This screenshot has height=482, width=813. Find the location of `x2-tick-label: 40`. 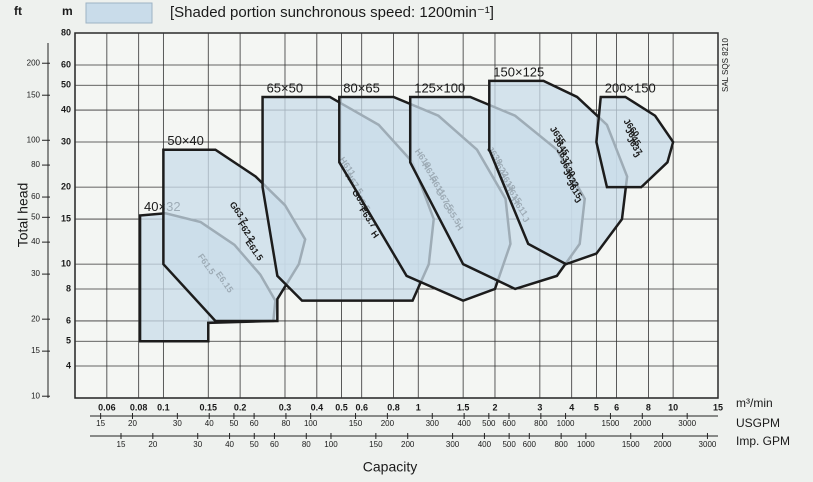

x2-tick-label: 40 is located at coordinates (209, 423).